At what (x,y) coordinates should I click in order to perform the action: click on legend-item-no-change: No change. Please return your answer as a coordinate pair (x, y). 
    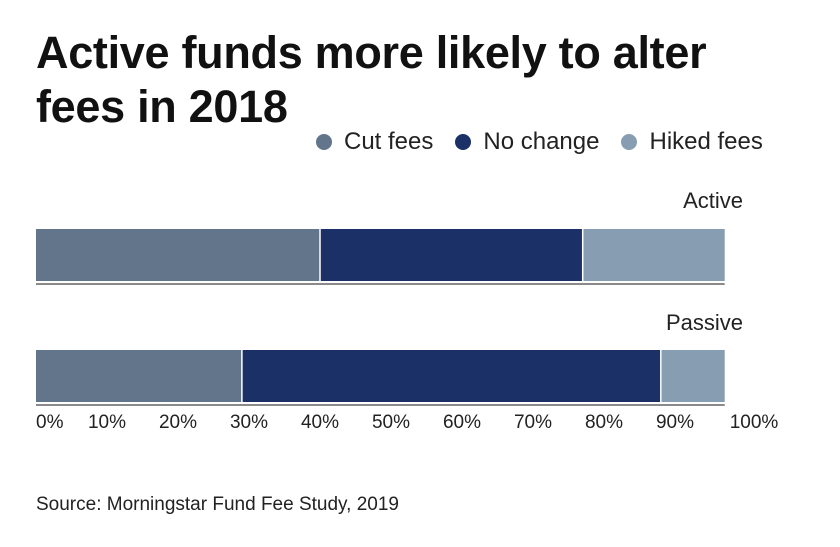
    Looking at the image, I should click on (527, 142).